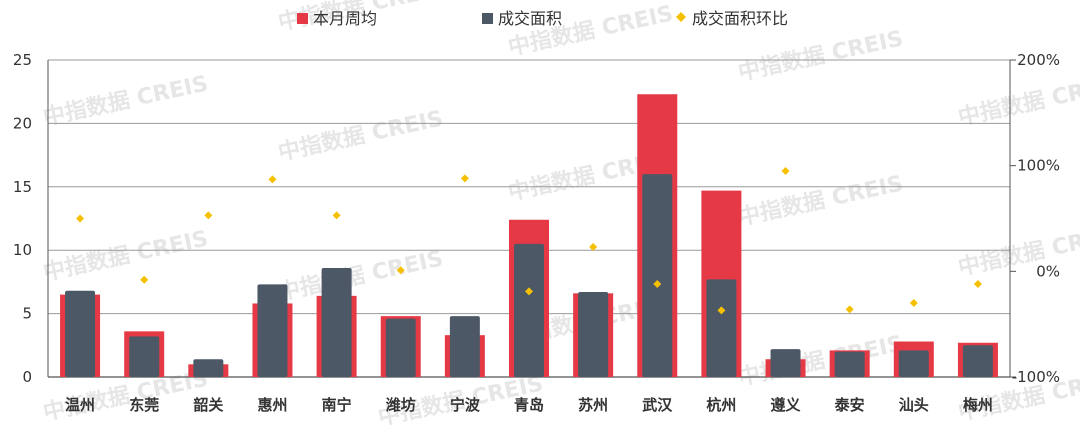 This screenshot has height=431, width=1080. Describe the element at coordinates (337, 405) in the screenshot. I see `x-tick-label: 南宁` at that location.